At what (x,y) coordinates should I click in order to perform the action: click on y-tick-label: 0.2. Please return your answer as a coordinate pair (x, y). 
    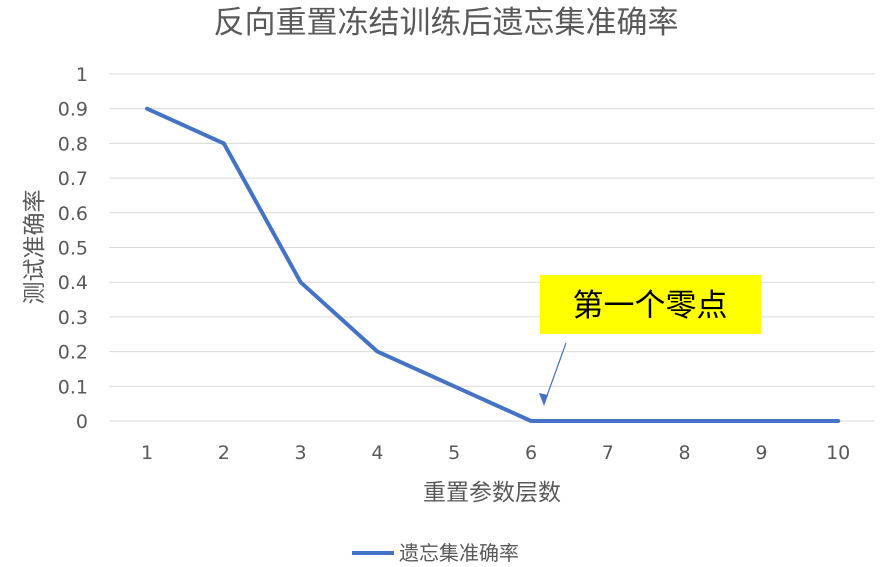
    Looking at the image, I should click on (73, 353).